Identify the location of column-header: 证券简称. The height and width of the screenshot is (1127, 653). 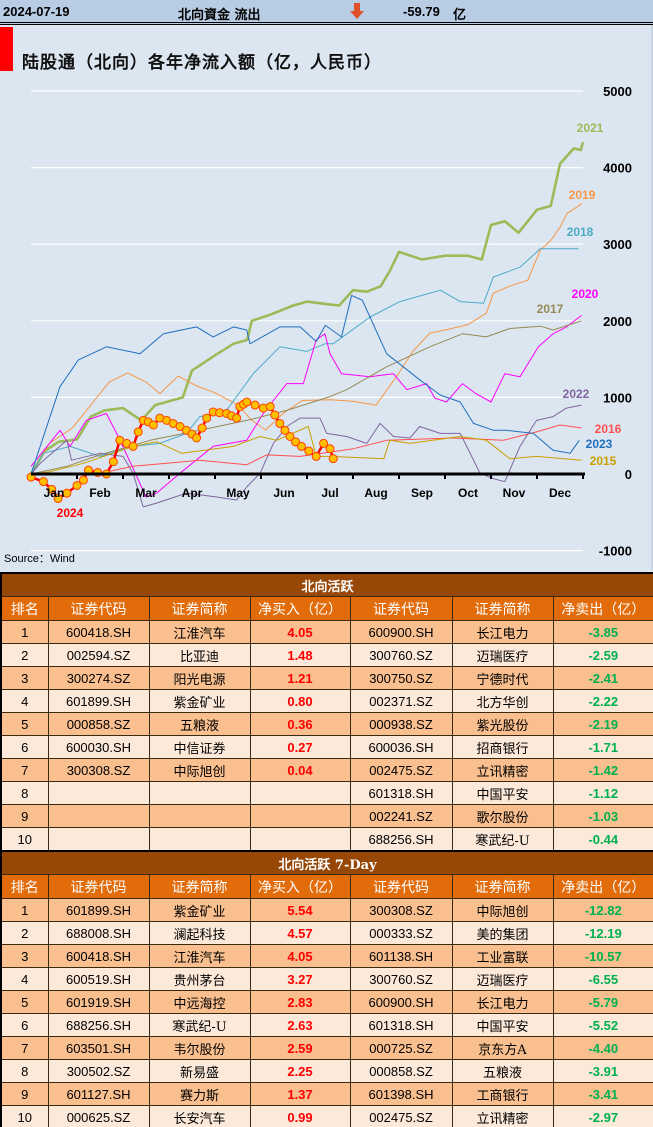
(199, 608).